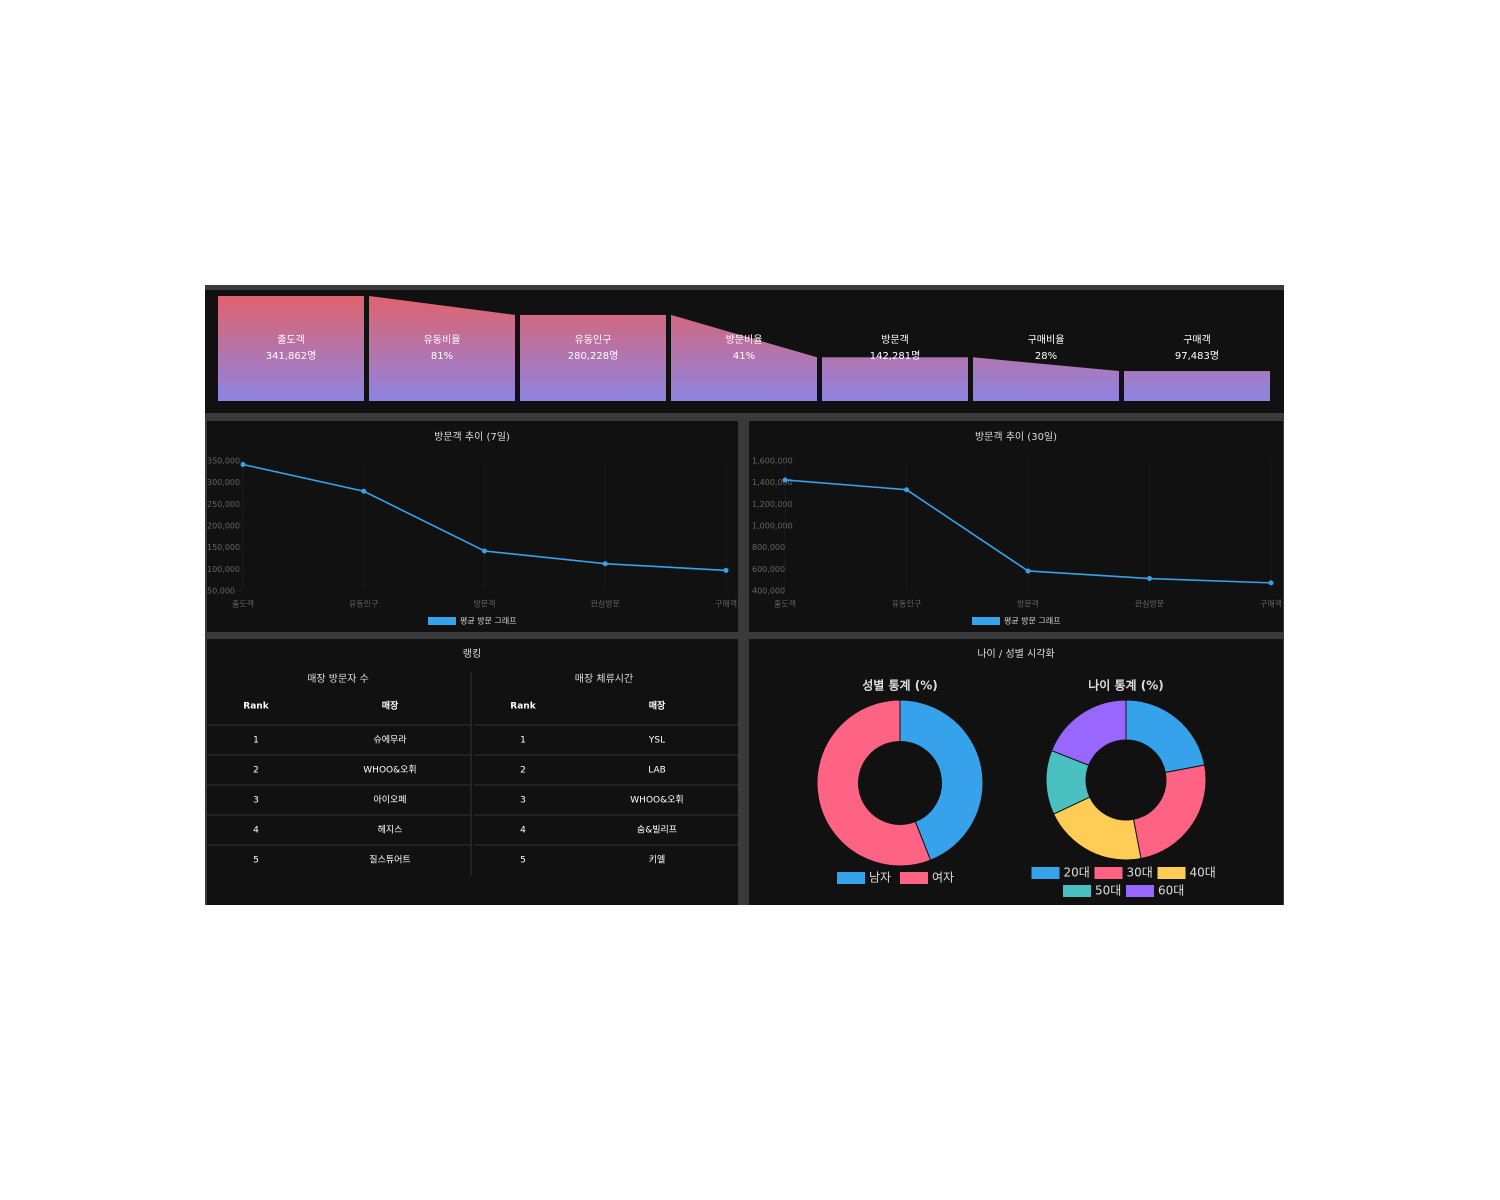  What do you see at coordinates (880, 878) in the screenshot?
I see `legend-label: 남자` at bounding box center [880, 878].